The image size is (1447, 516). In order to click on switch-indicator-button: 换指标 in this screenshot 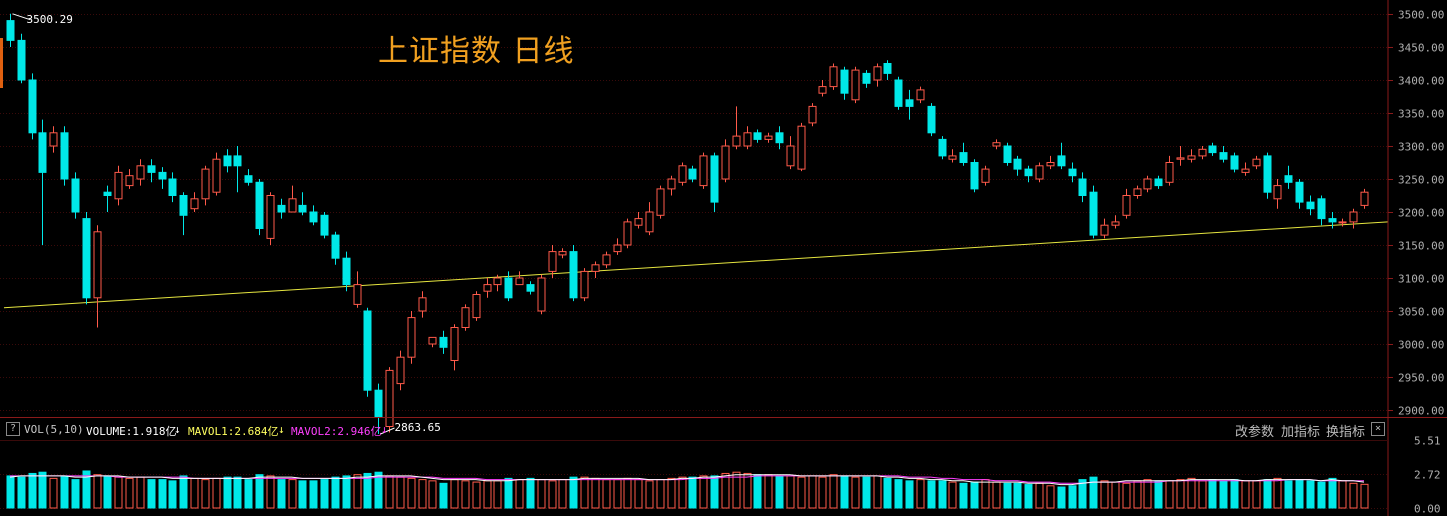, I will do `click(1346, 432)`.